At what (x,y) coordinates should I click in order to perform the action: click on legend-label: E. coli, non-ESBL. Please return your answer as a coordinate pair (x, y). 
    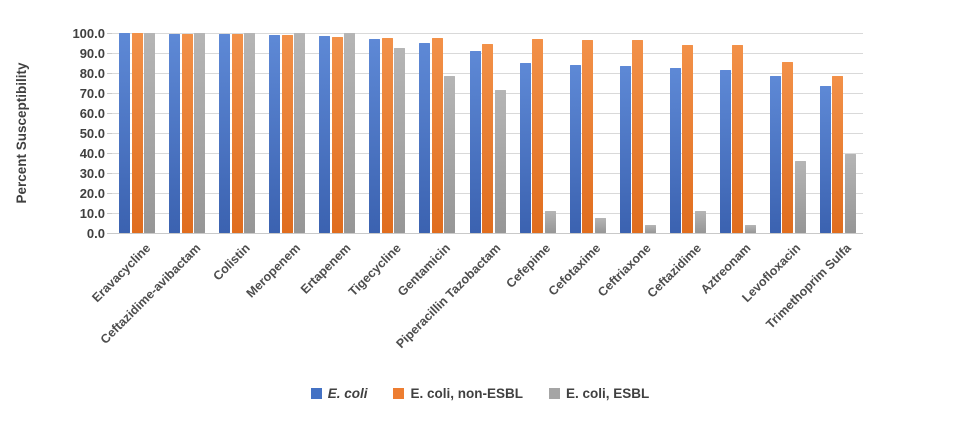
    Looking at the image, I should click on (466, 393).